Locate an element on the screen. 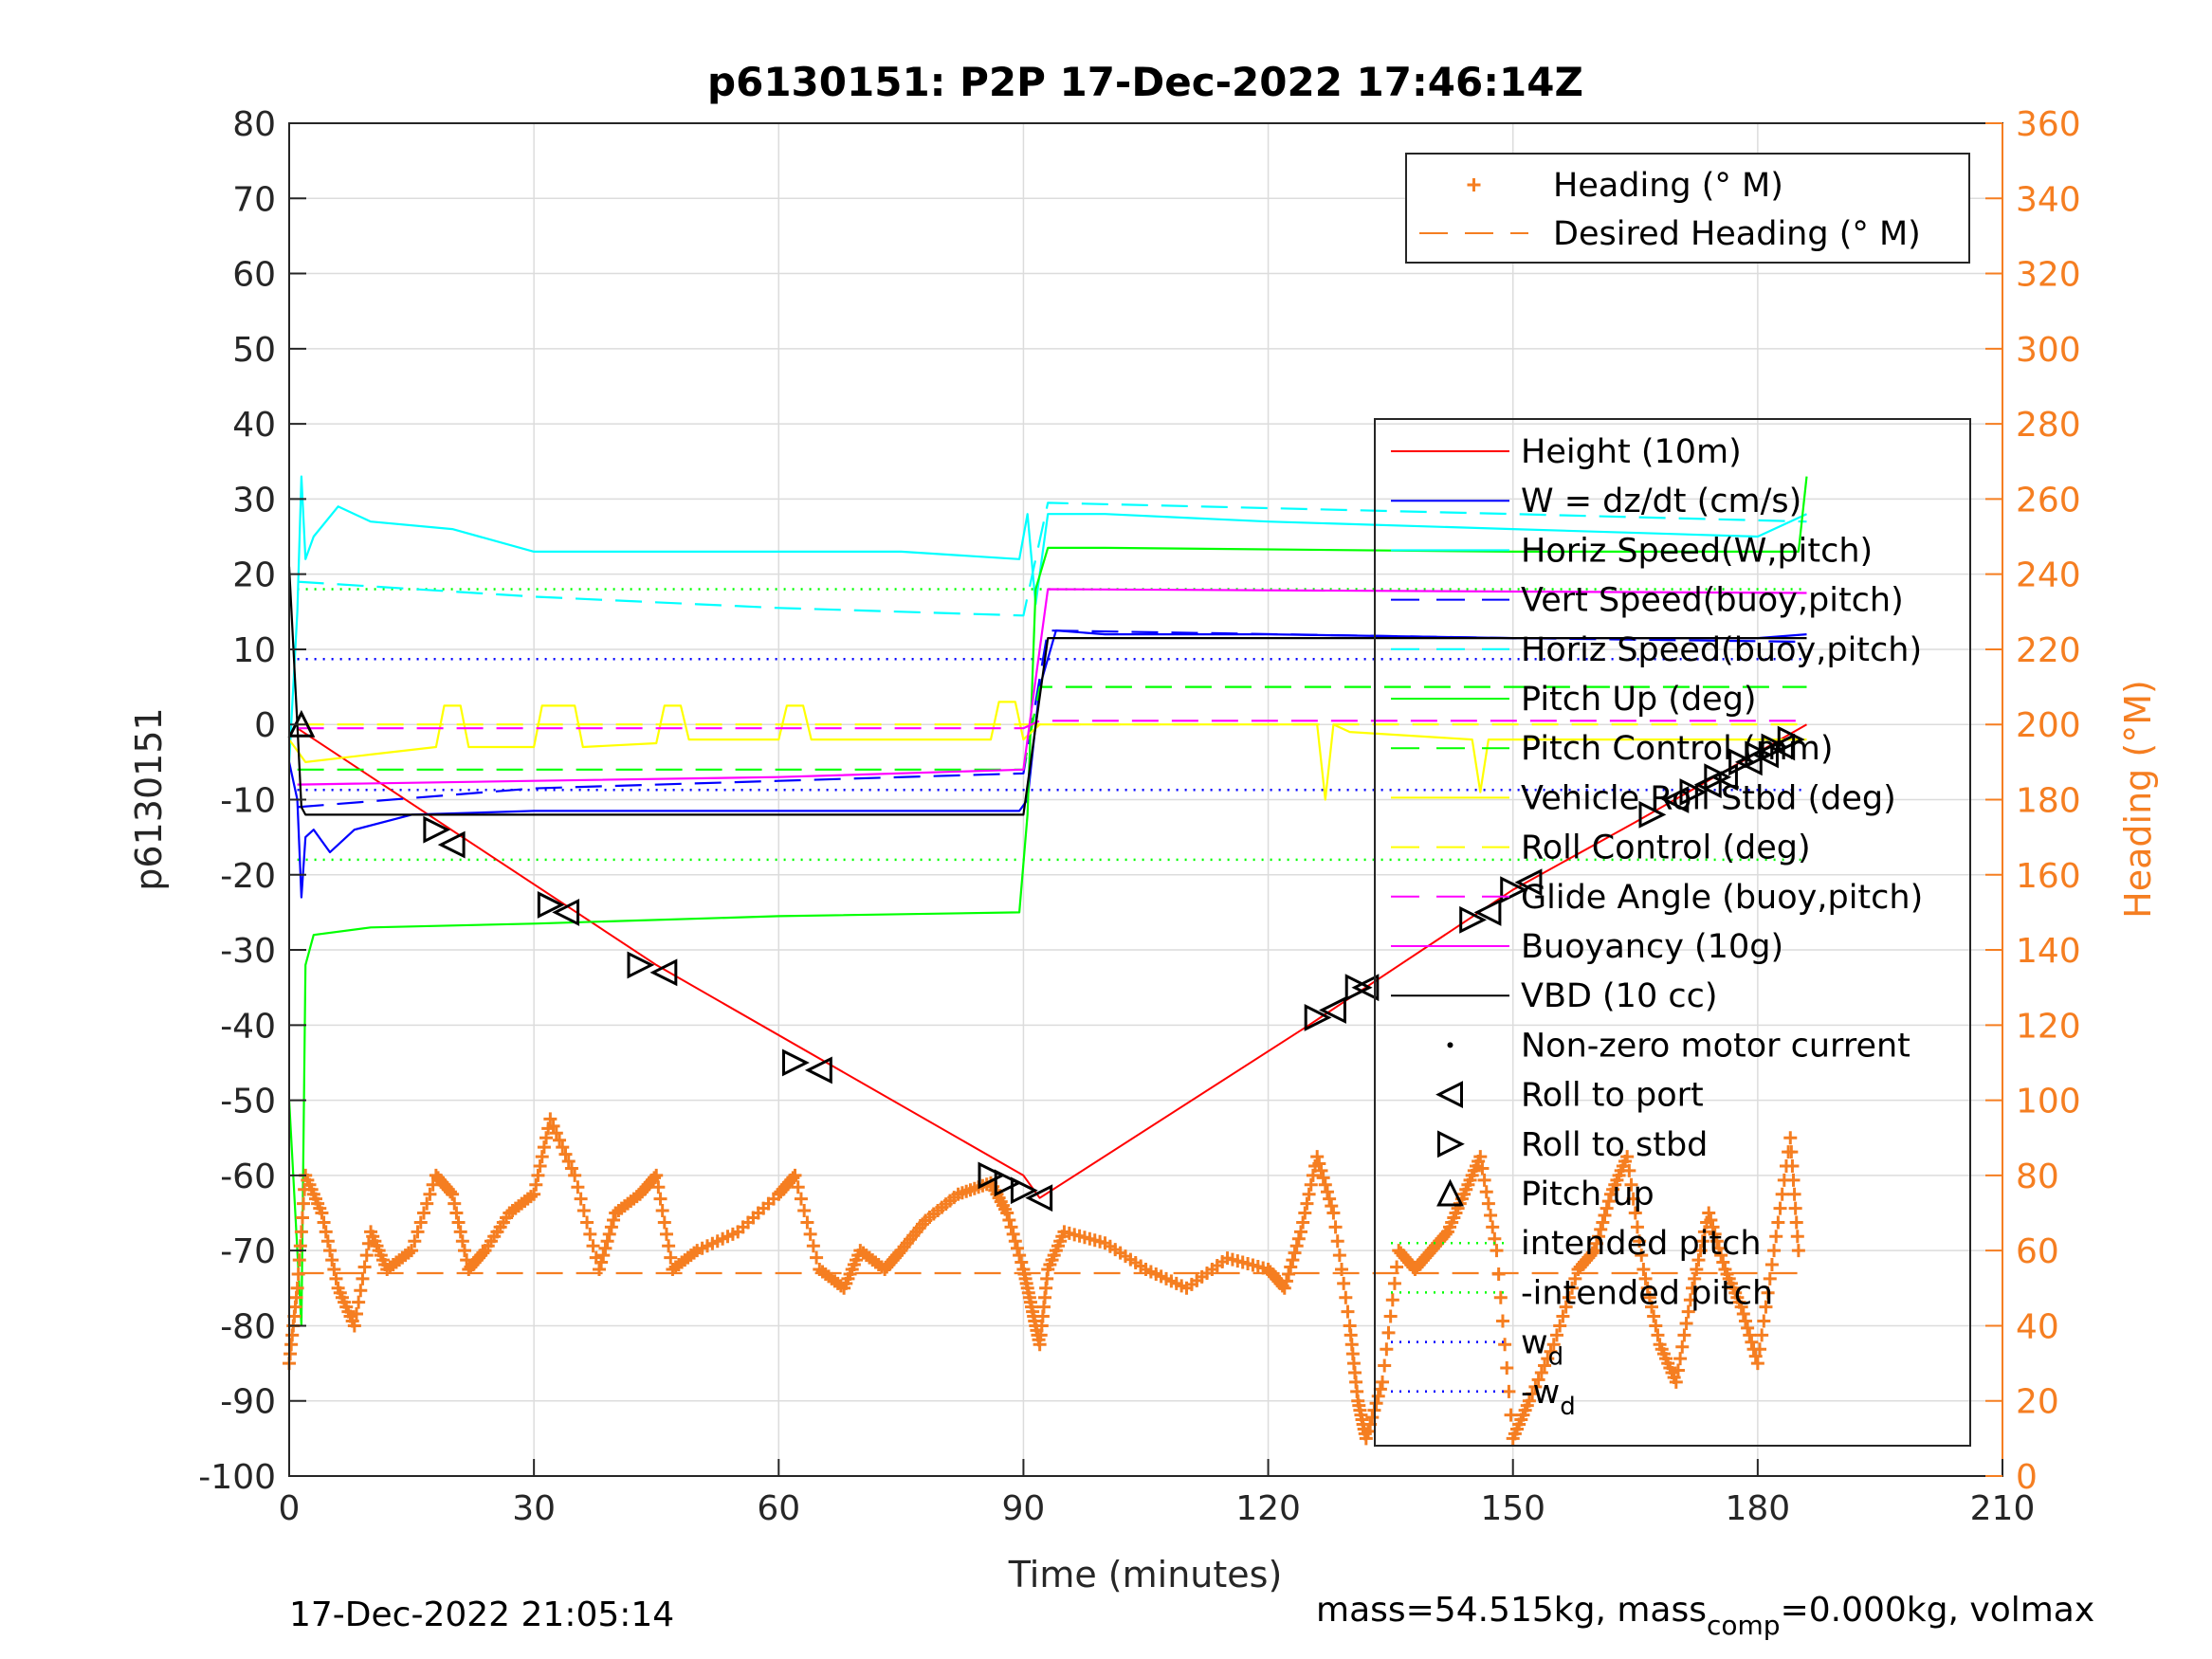  y2-tick-label: 340 is located at coordinates (2048, 199).